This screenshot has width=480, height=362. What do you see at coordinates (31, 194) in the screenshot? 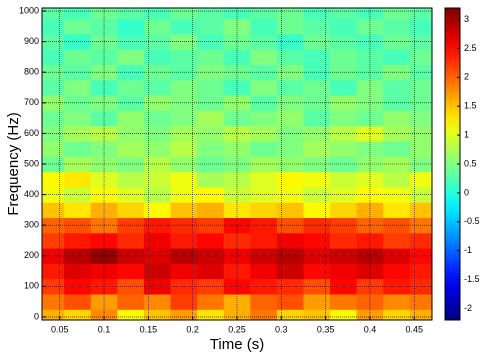
I see `y-tick-label: 400` at bounding box center [31, 194].